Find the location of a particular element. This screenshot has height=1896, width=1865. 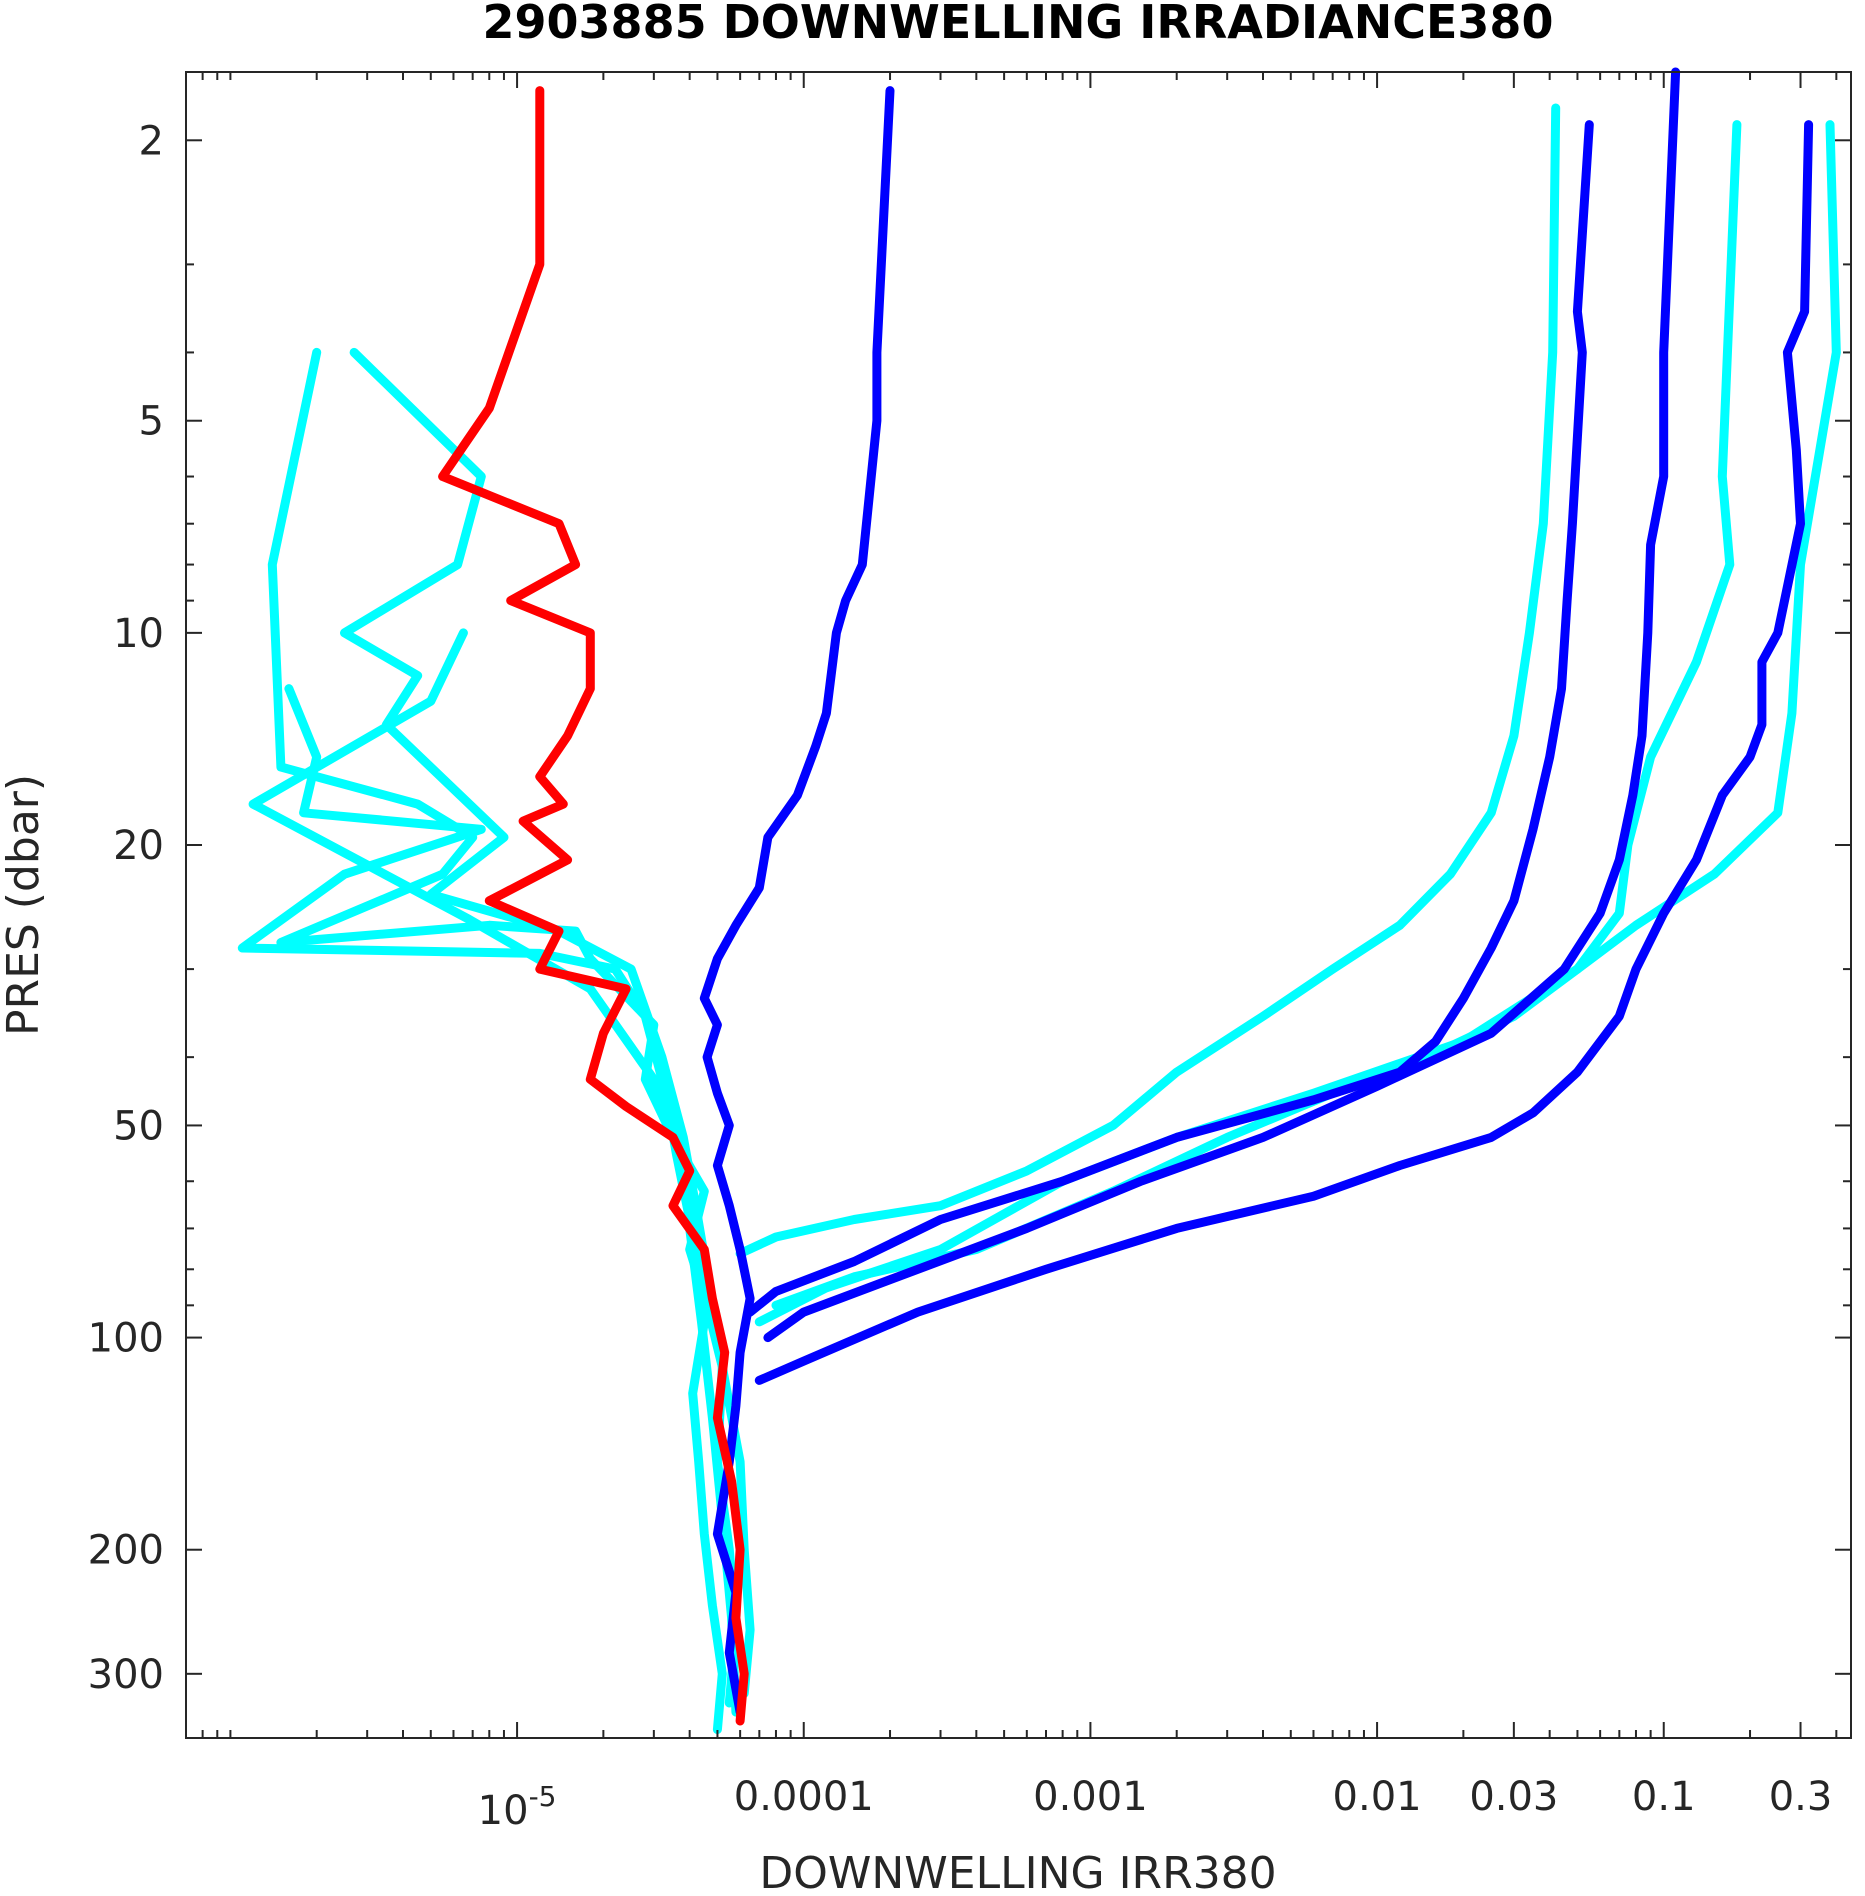

y-tick-label: 50 is located at coordinates (138, 1126).